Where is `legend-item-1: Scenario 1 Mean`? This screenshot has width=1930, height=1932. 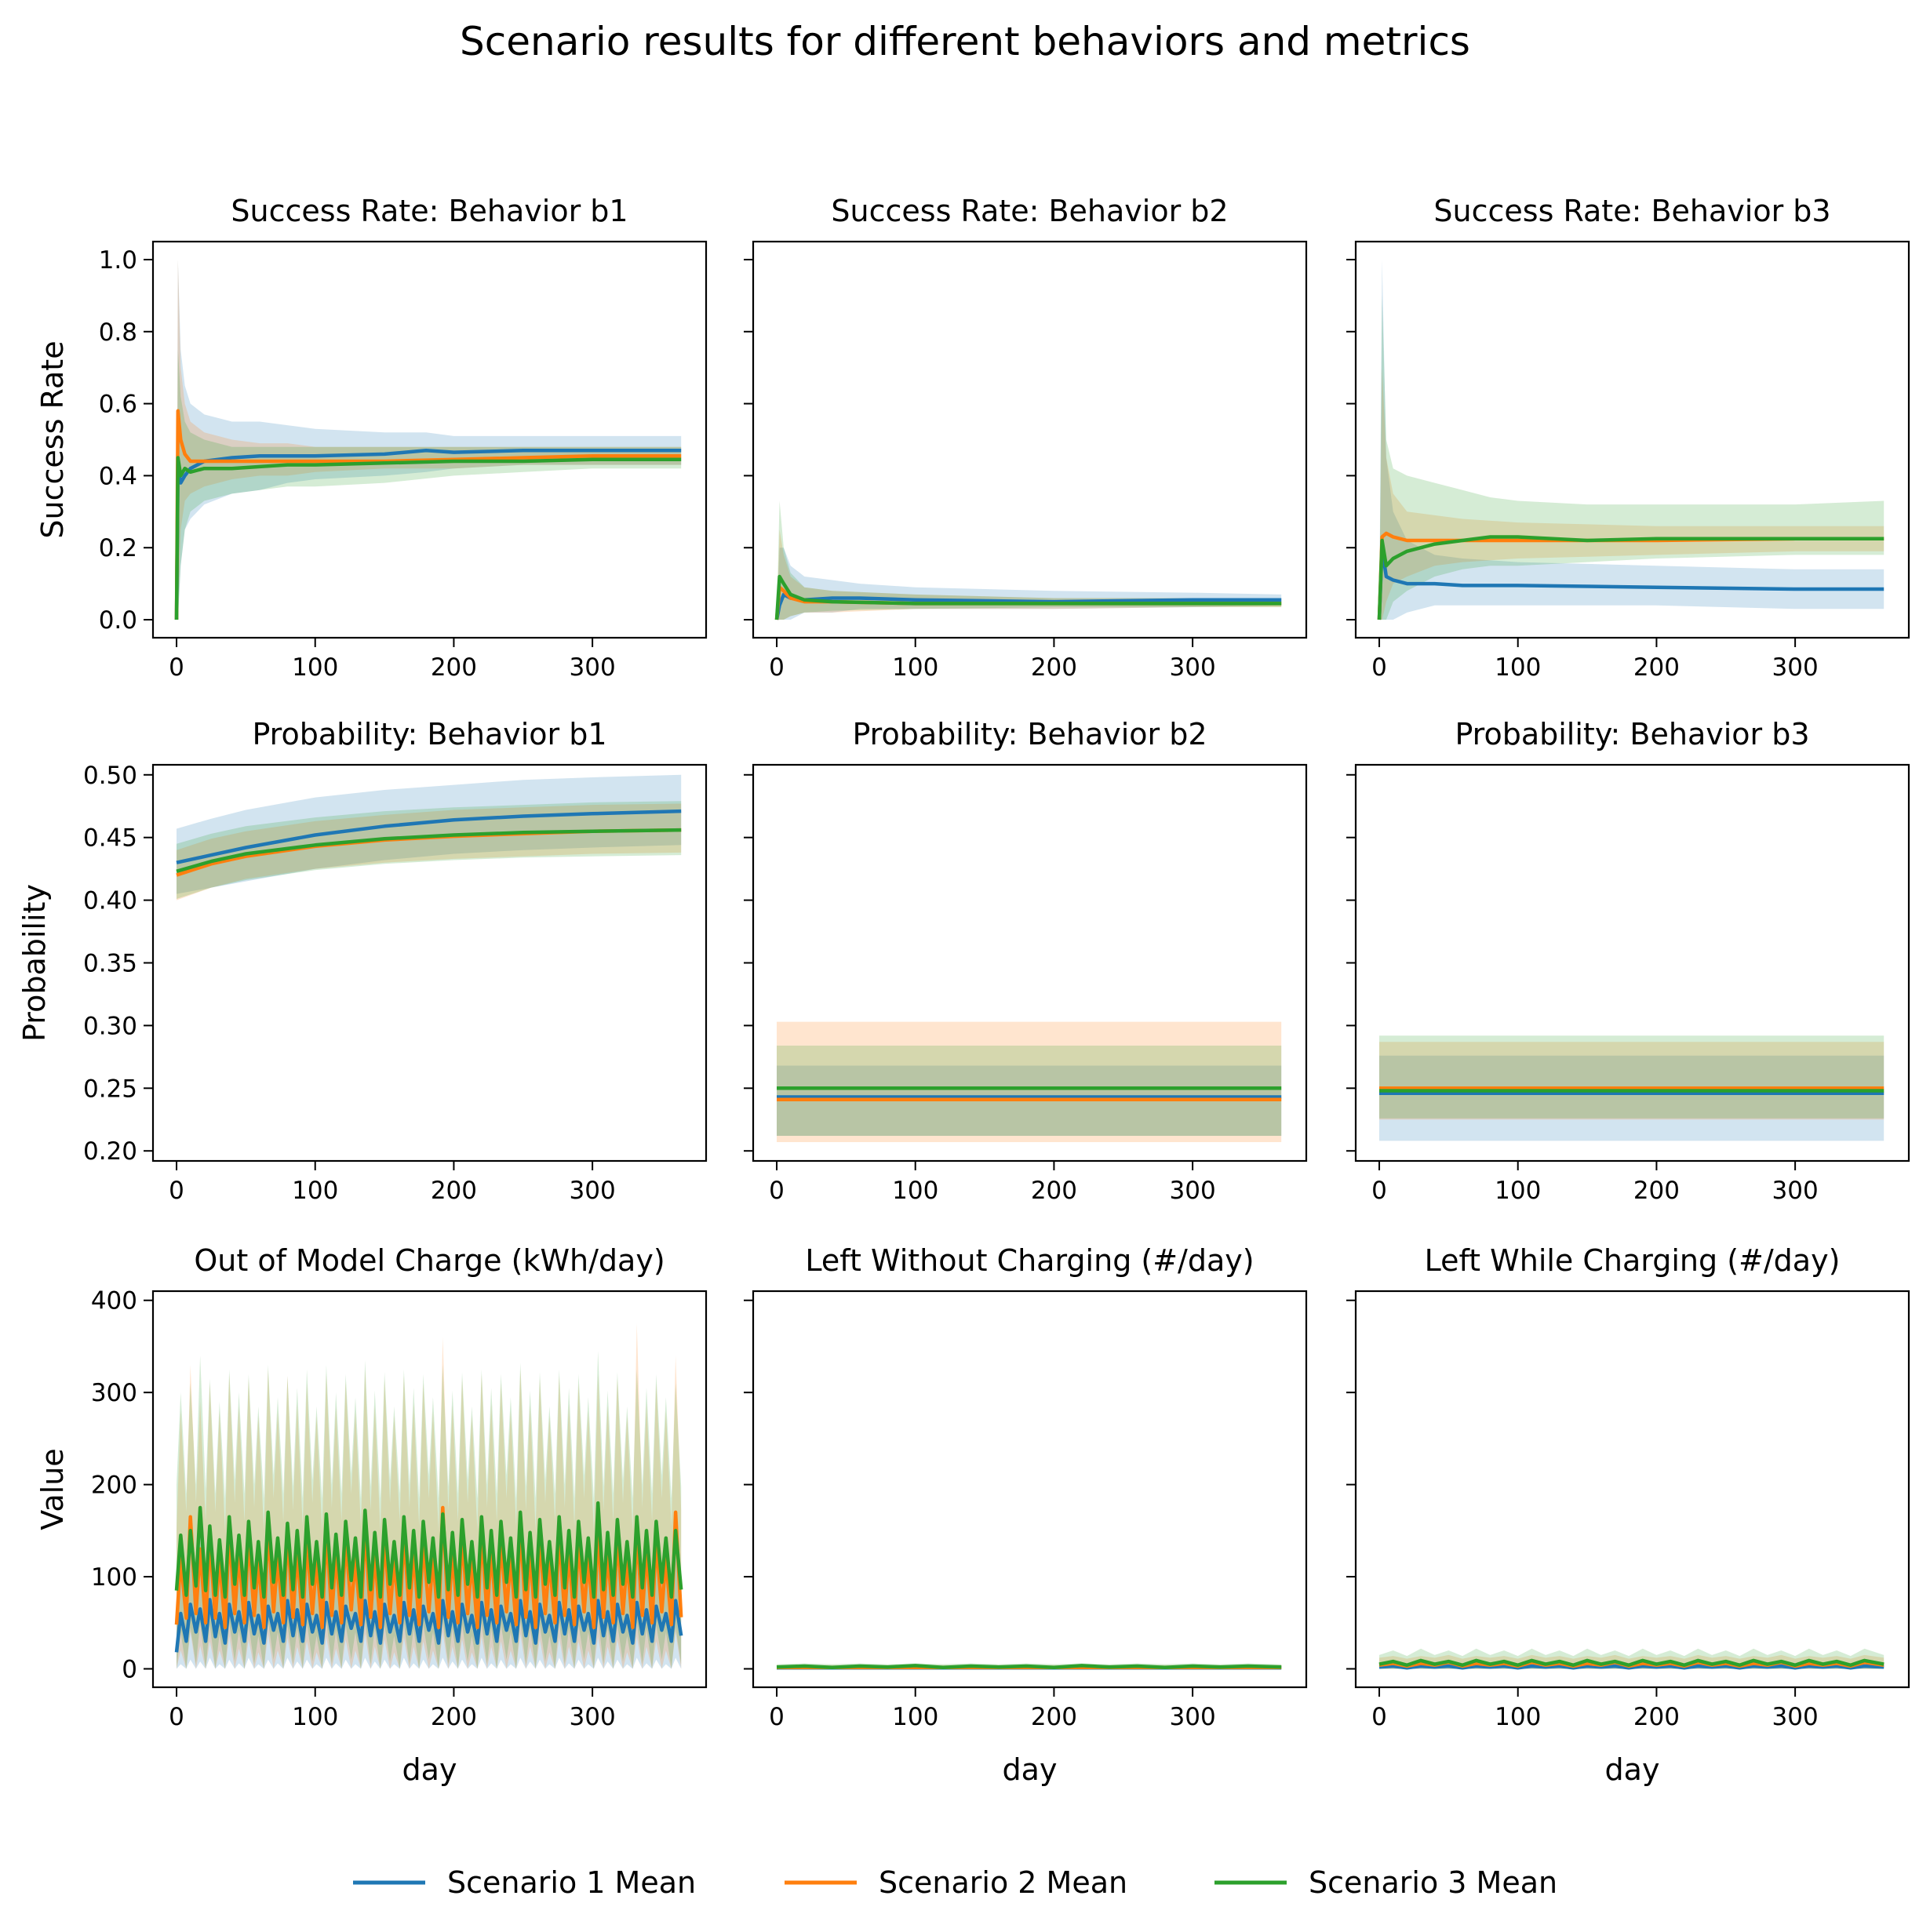 legend-item-1: Scenario 1 Mean is located at coordinates (525, 1882).